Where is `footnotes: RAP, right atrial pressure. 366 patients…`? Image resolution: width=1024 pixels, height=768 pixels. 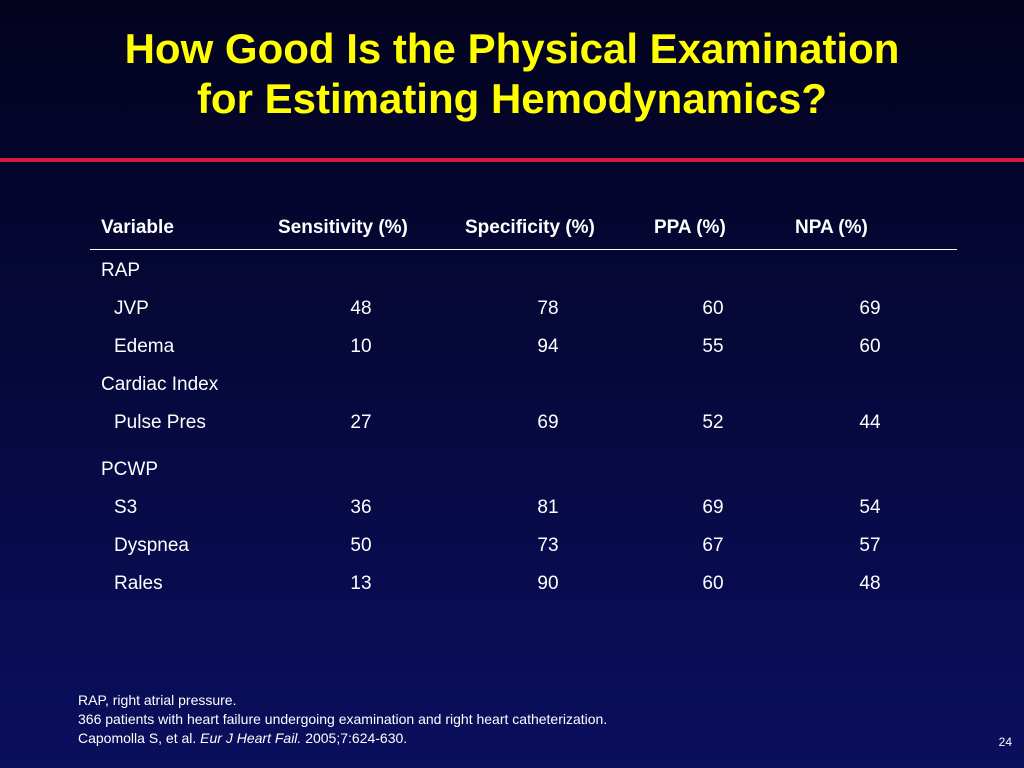
footnotes: RAP, right atrial pressure. 366 patients… is located at coordinates (342, 719).